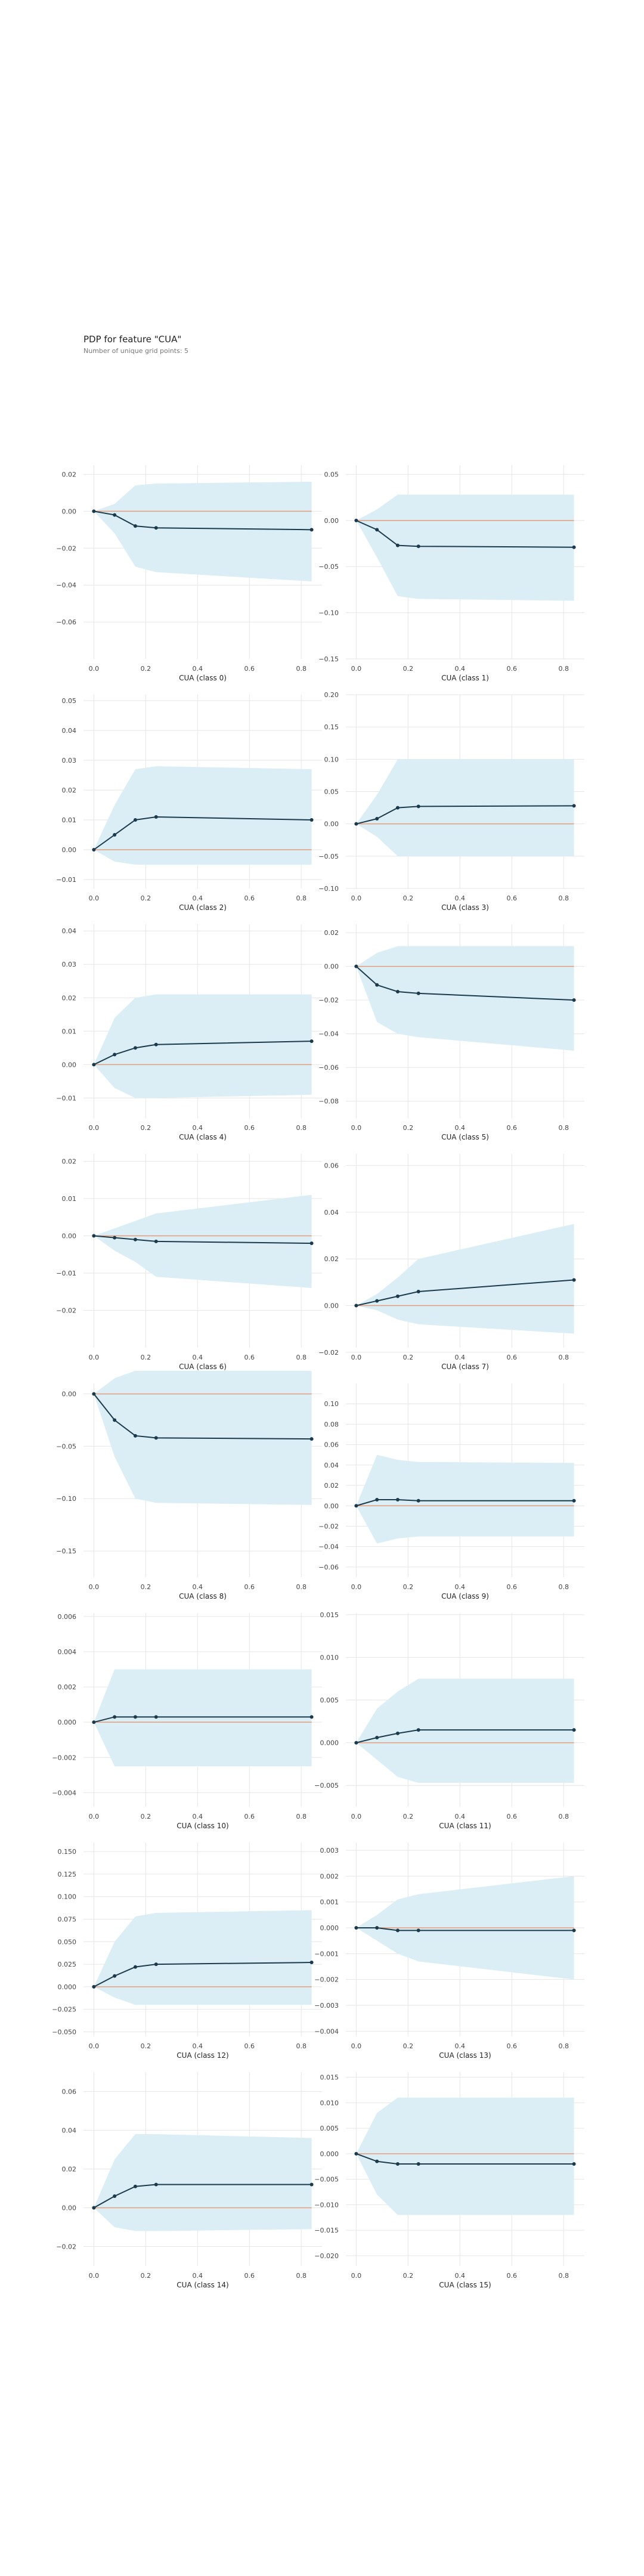  Describe the element at coordinates (67, 1942) in the screenshot. I see `y-tick-label: 0.050` at that location.